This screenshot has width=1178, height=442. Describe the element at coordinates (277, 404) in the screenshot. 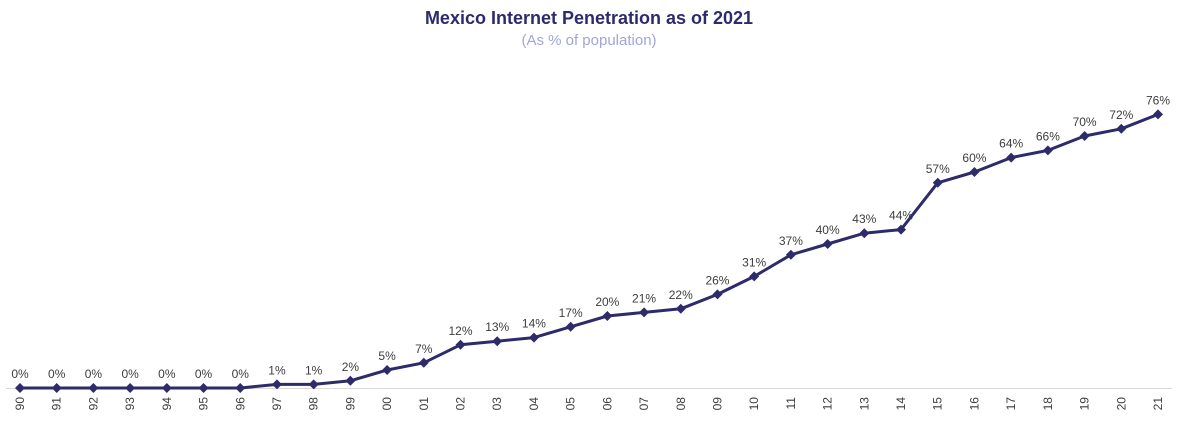

I see `x-tick-label: 97` at that location.